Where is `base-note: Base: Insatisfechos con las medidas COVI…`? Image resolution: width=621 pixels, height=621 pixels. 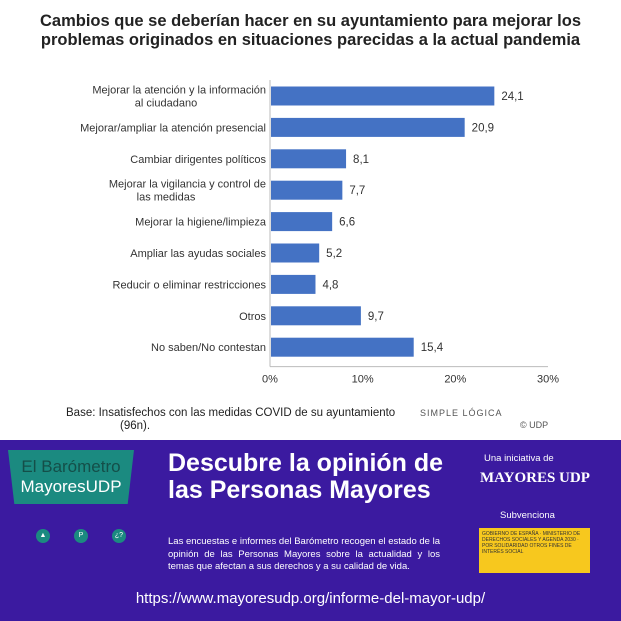 base-note: Base: Insatisfechos con las medidas COVI… is located at coordinates (230, 420).